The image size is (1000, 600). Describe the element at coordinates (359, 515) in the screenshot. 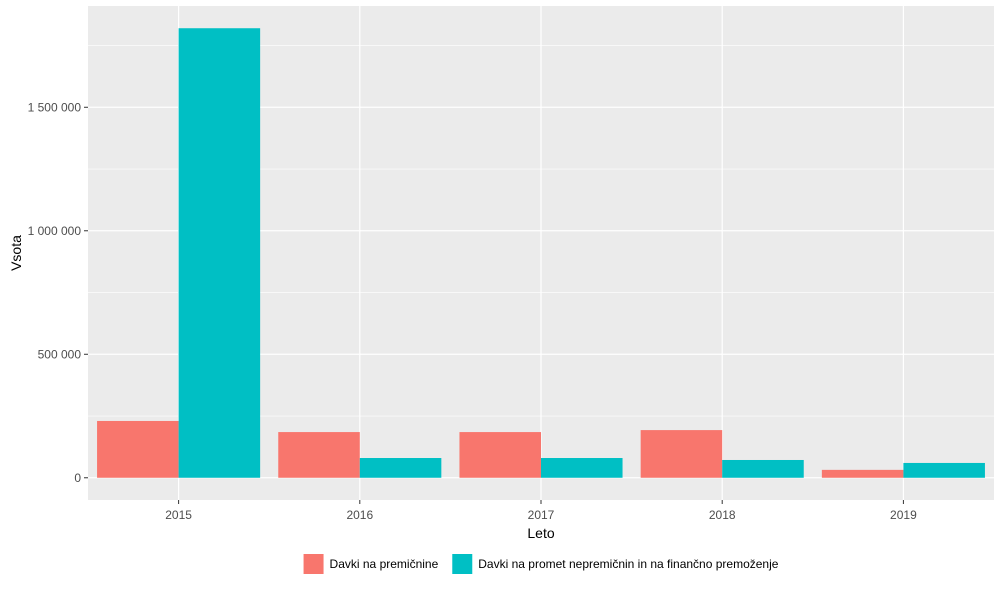

I see `x-tick-label: 2016` at that location.